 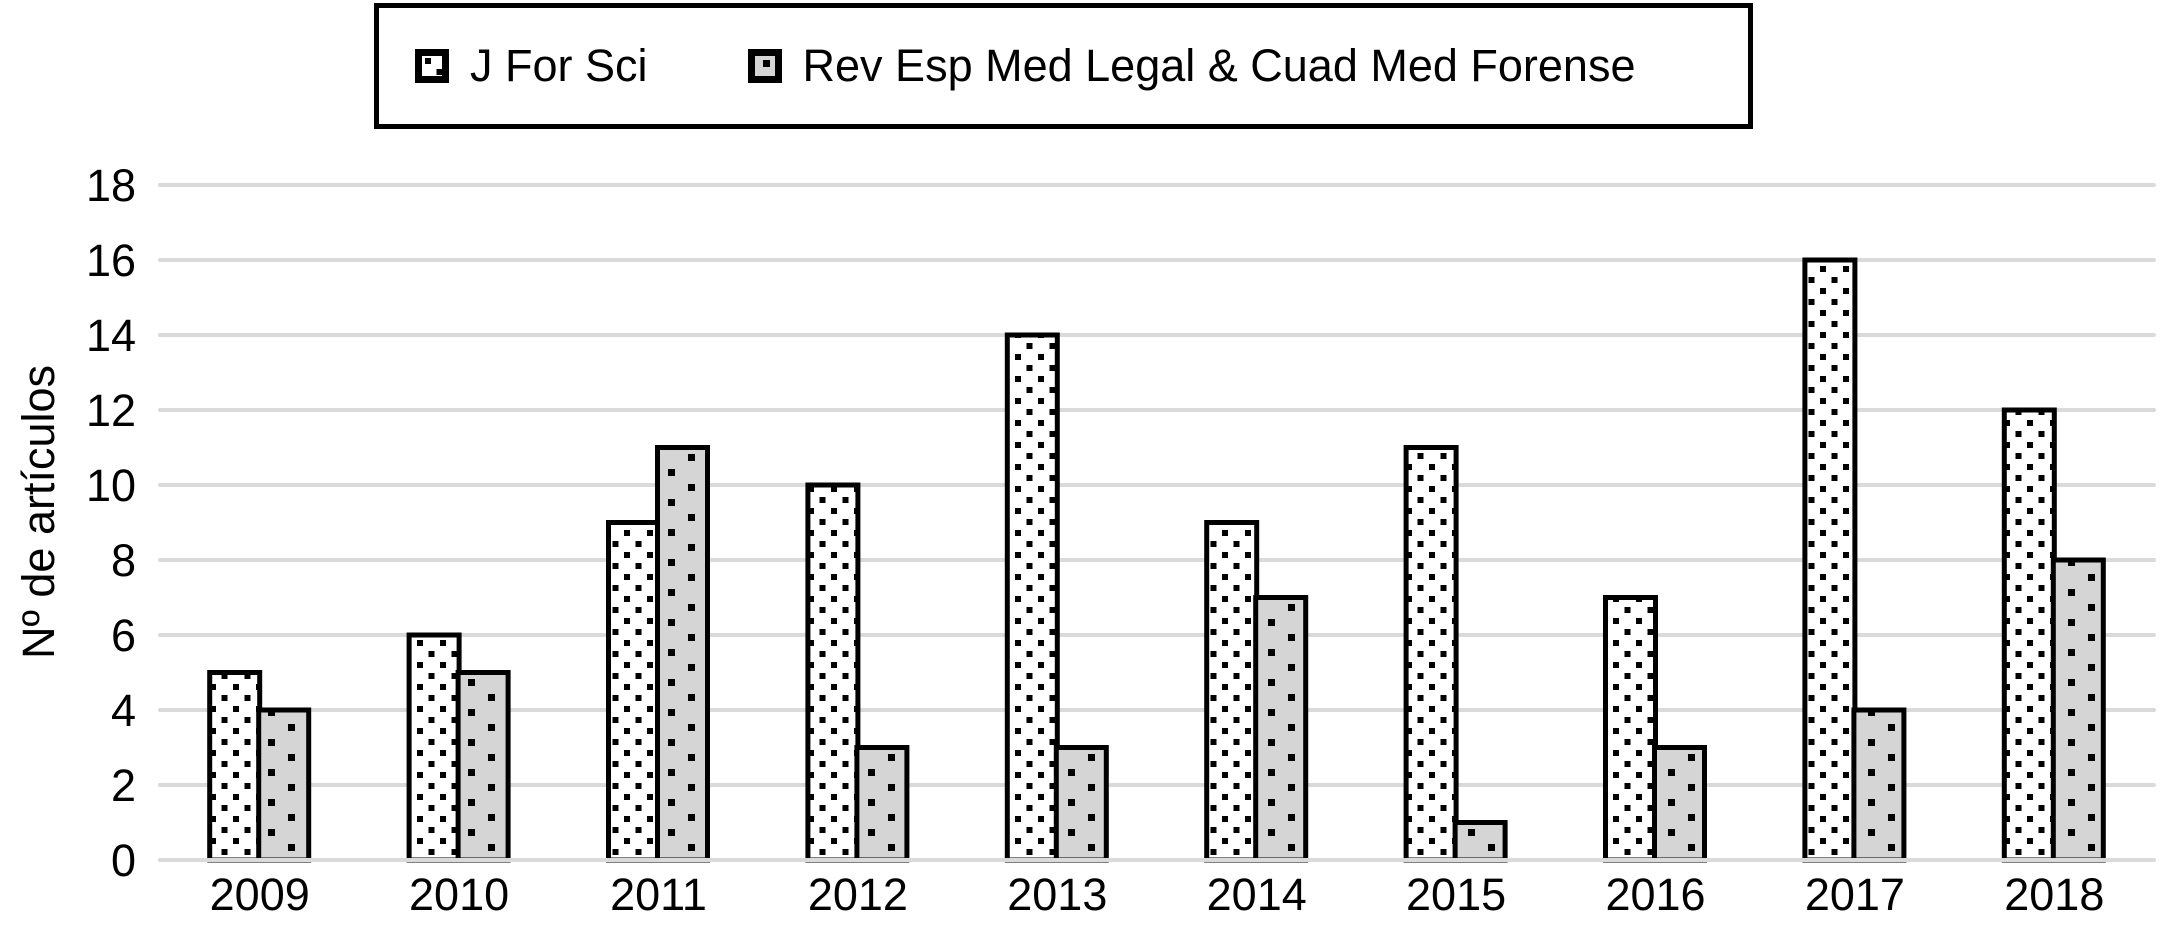 What do you see at coordinates (1032, 597) in the screenshot?
I see `bar-j-for-sci-2013` at bounding box center [1032, 597].